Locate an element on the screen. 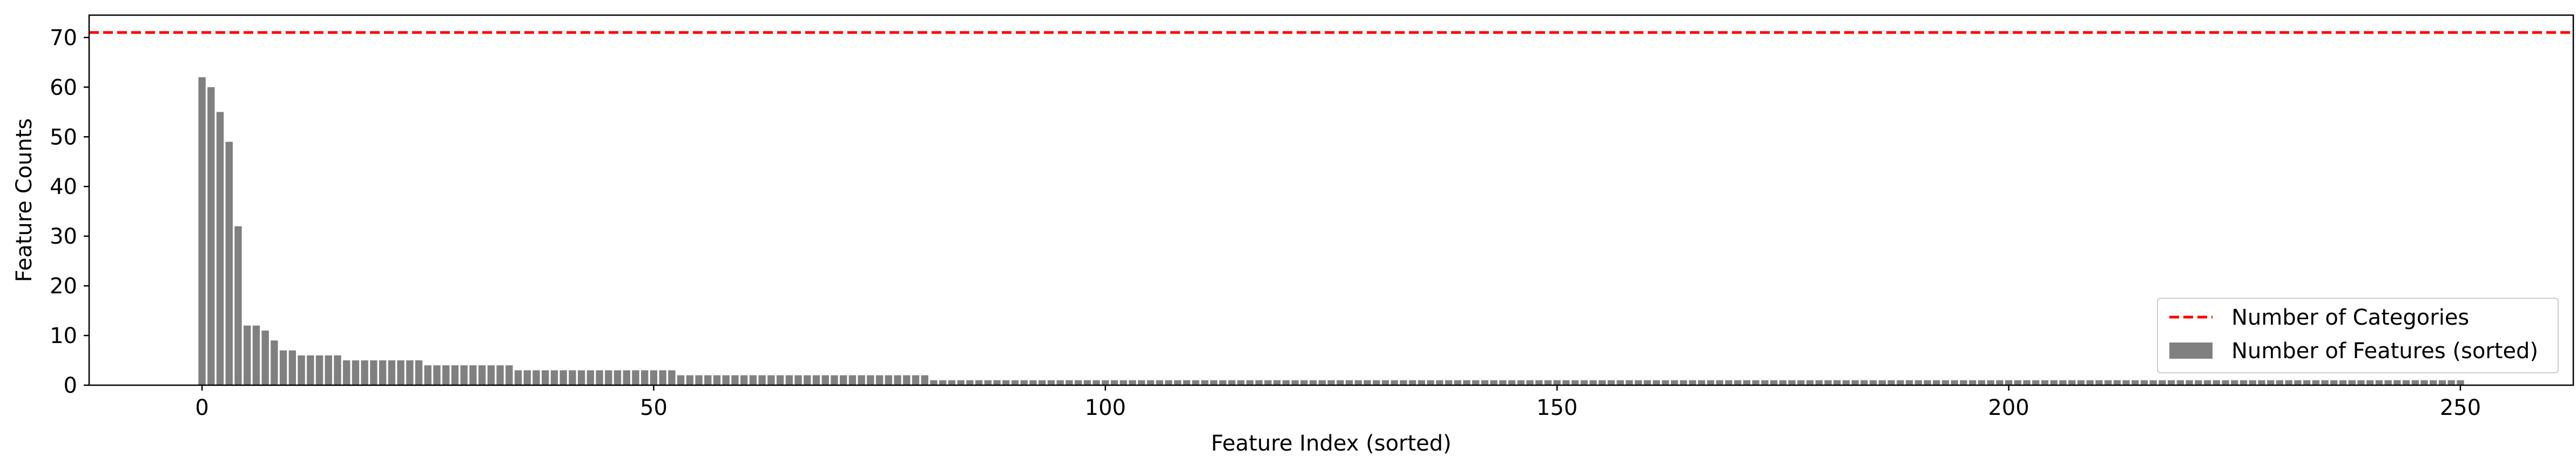 Image resolution: width=2576 pixels, height=470 pixels. y-tick-label: 0 is located at coordinates (70, 385).